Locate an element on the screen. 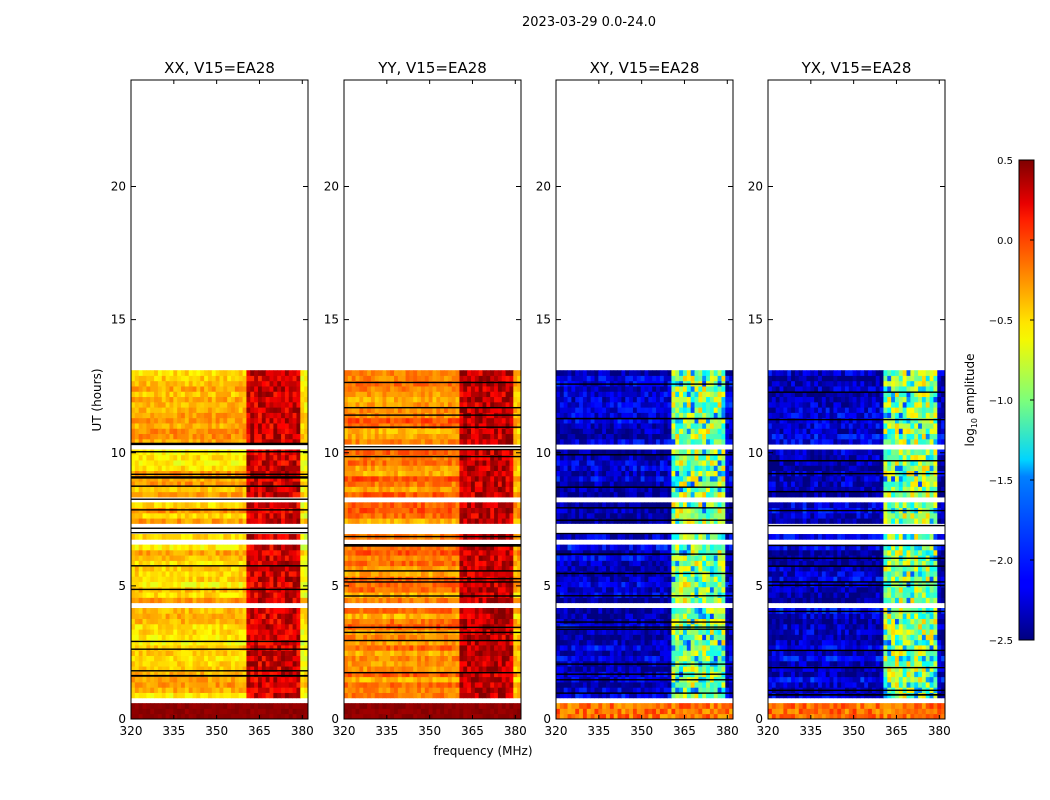 The height and width of the screenshot is (800, 1050). x-tick-label: 320 is located at coordinates (131, 731).